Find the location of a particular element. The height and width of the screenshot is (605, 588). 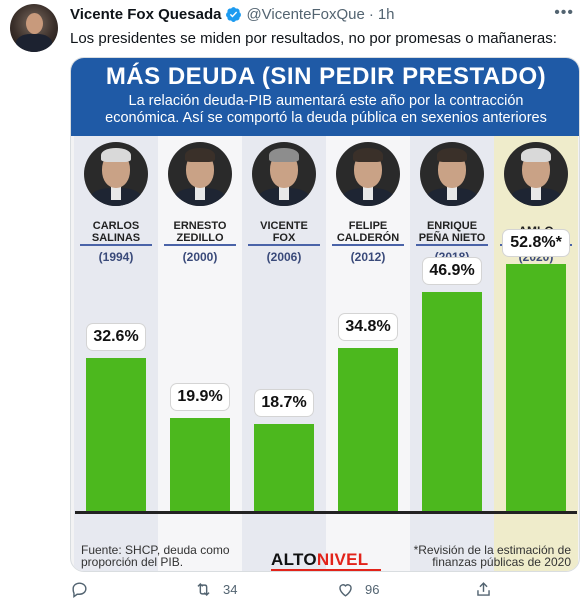

debt-value-label: 46.9% is located at coordinates (452, 271).